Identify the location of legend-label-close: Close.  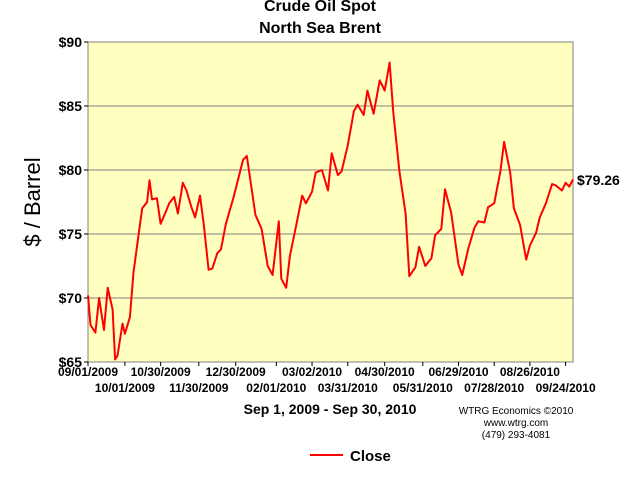
(370, 456).